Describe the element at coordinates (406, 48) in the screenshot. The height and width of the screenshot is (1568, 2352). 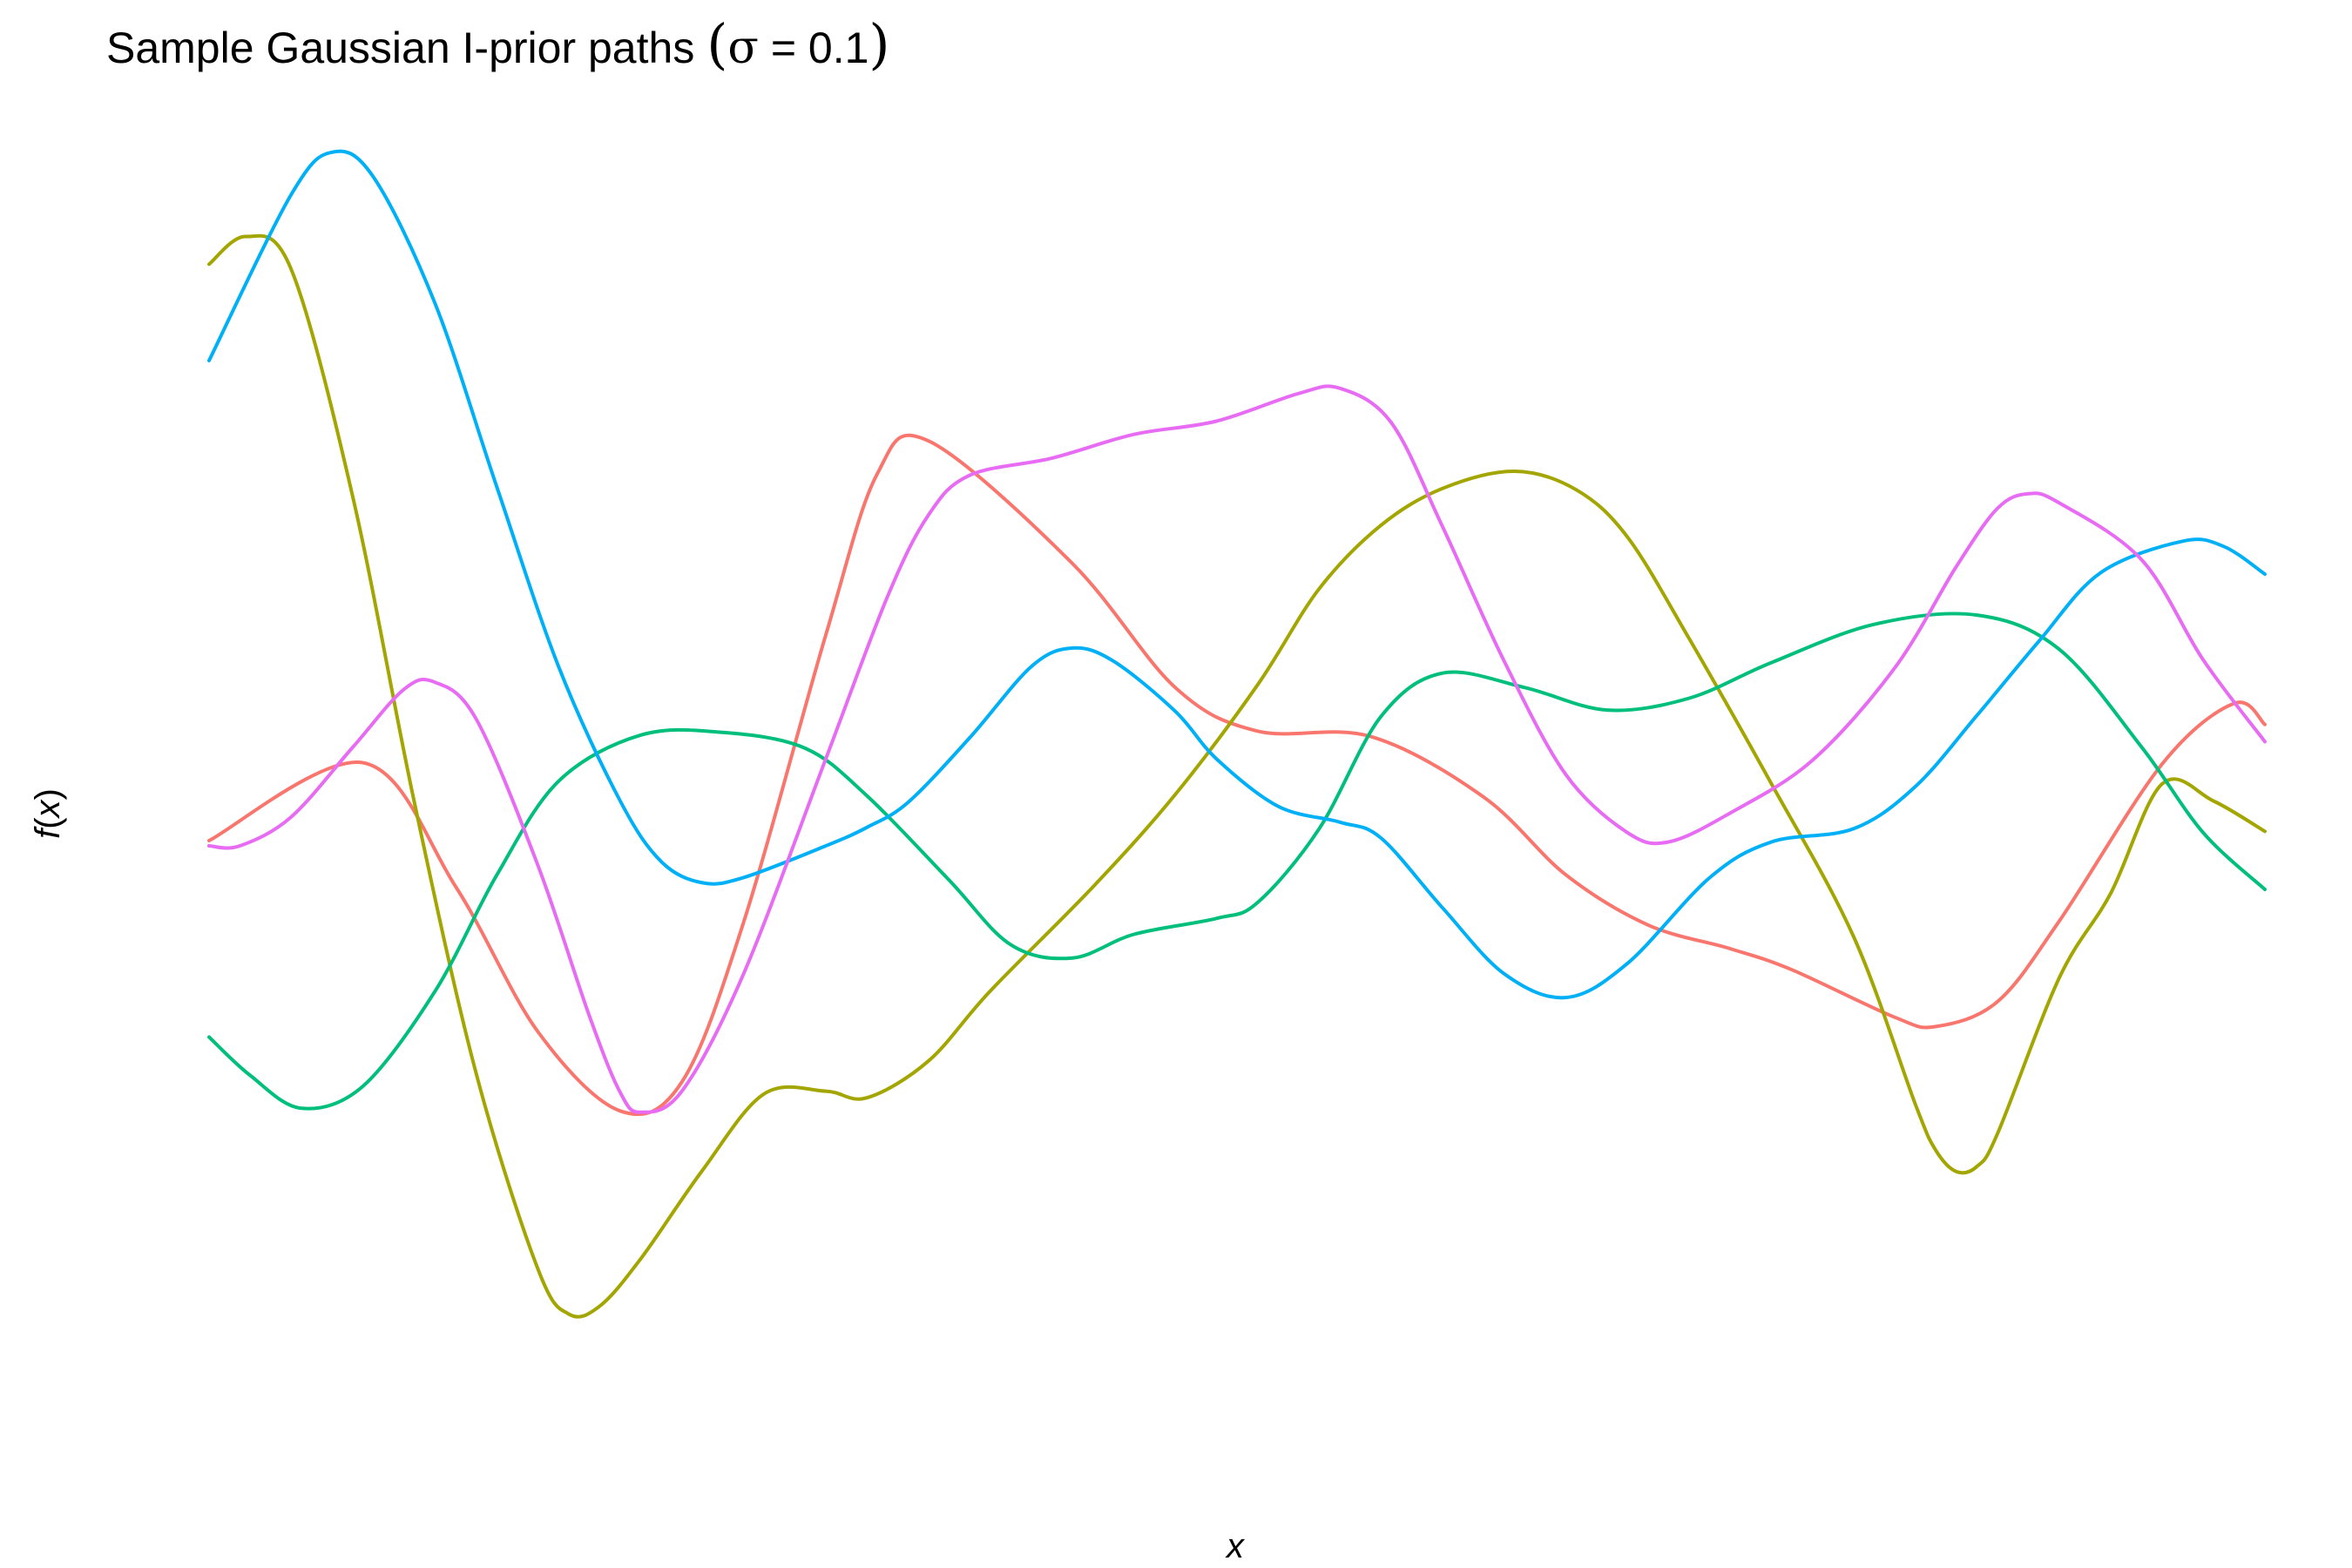
I see `chart-title-prefix: Sample Gaussian I-prior paths` at that location.